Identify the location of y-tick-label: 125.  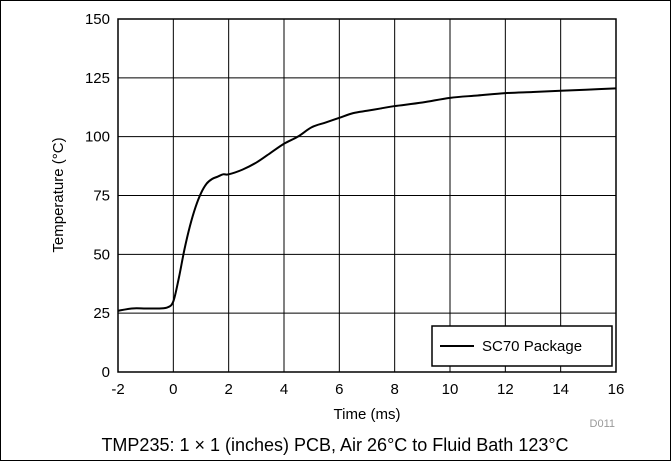
(97, 78).